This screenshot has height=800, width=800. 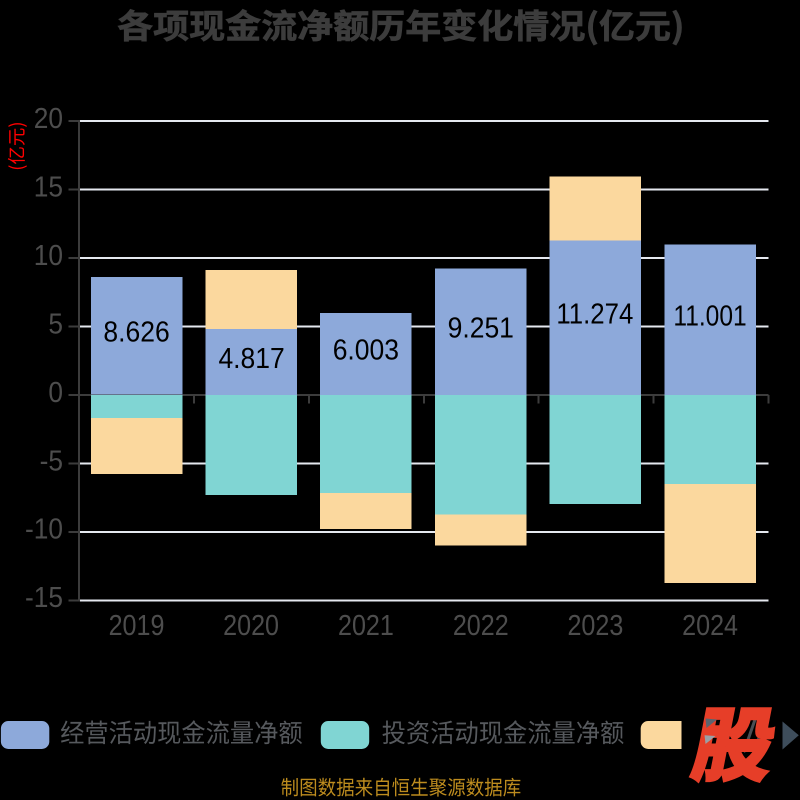 I want to click on svg-text: 2023, so click(x=595, y=626).